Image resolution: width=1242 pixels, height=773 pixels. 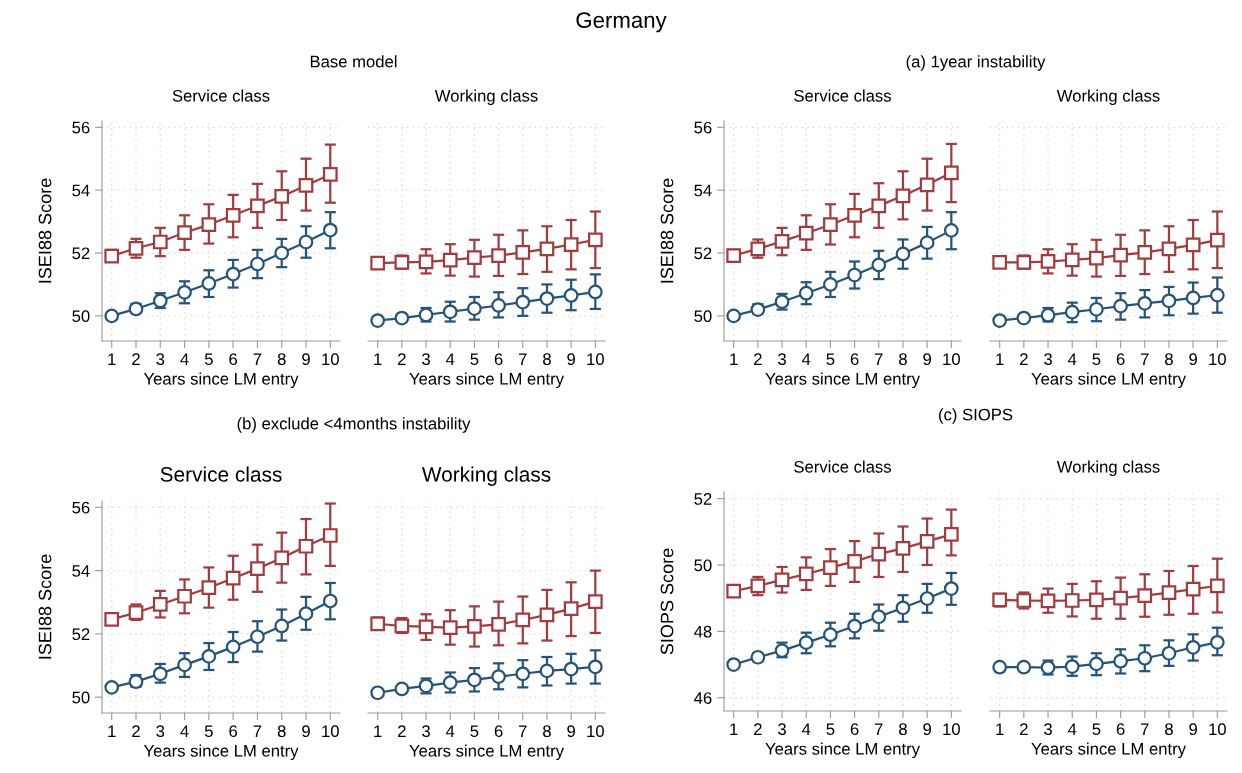 I want to click on y-axis-title: ISEI88 Score, so click(x=667, y=230).